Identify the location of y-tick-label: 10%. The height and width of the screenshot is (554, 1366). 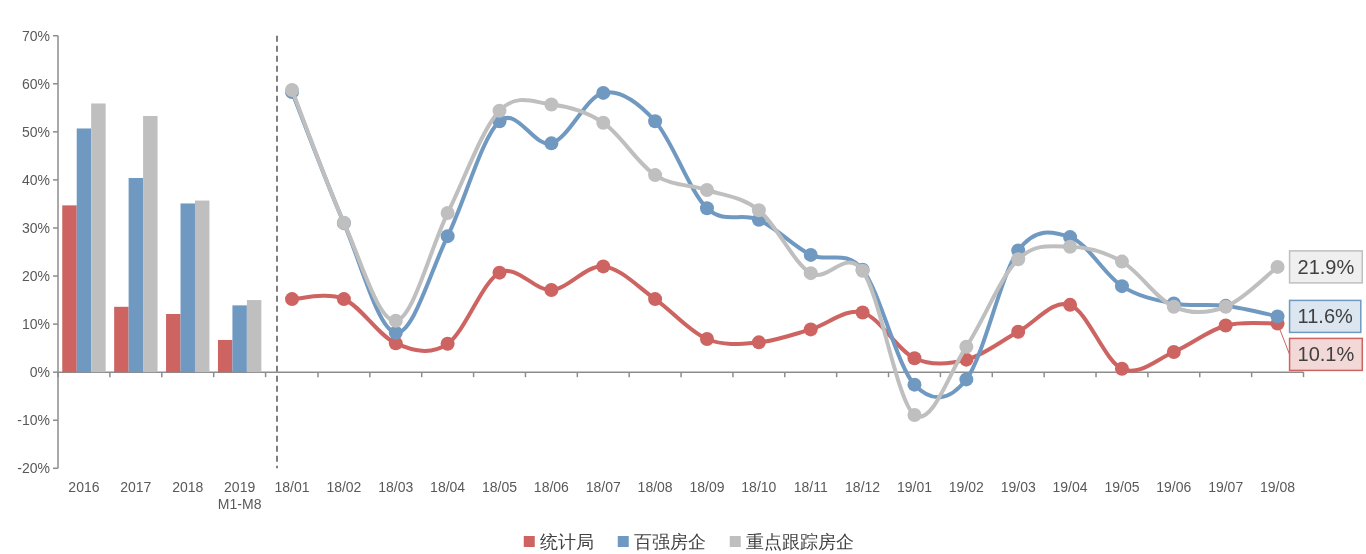
(35, 324).